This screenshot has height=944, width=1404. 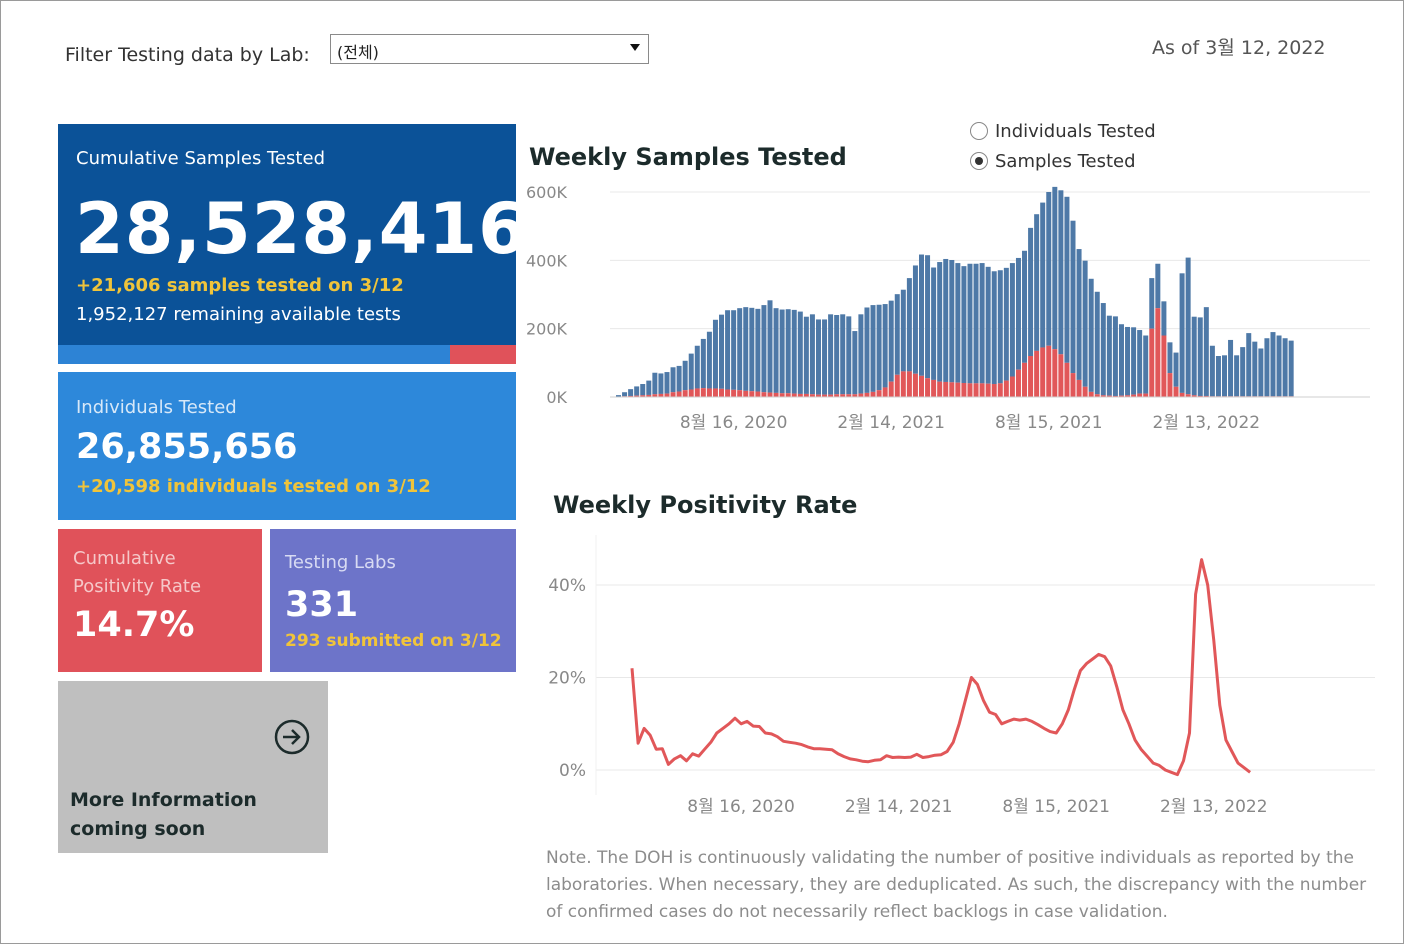 What do you see at coordinates (941, 667) in the screenshot?
I see `positivity-line` at bounding box center [941, 667].